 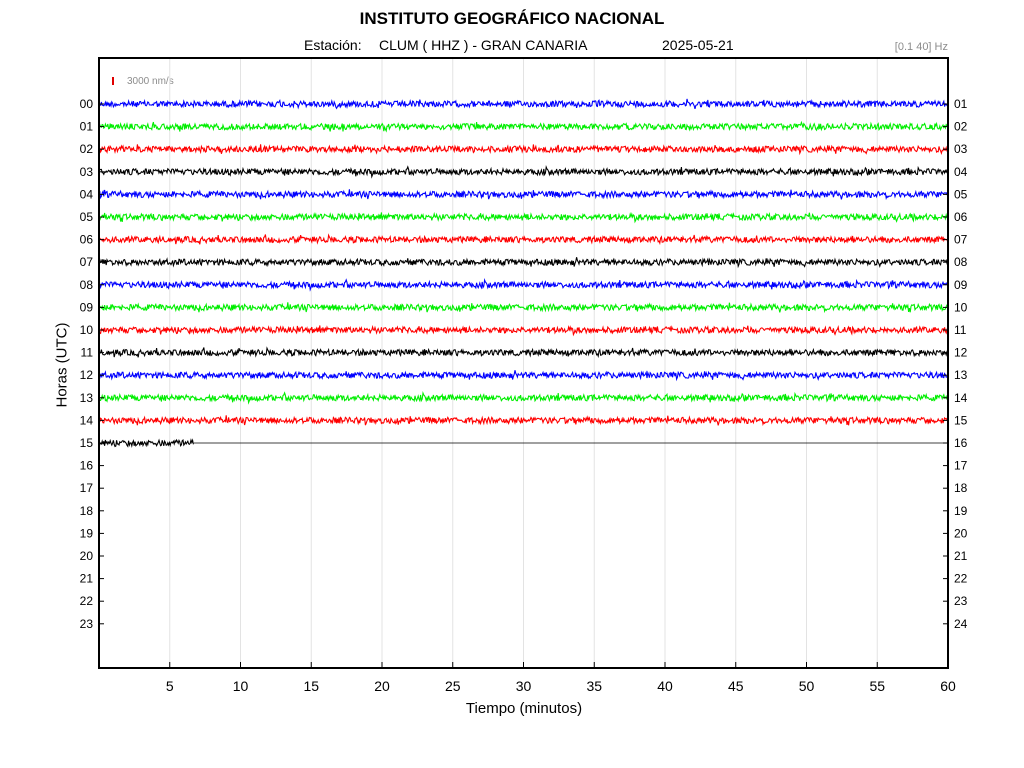 I want to click on y-tick-right: 06, so click(x=961, y=217).